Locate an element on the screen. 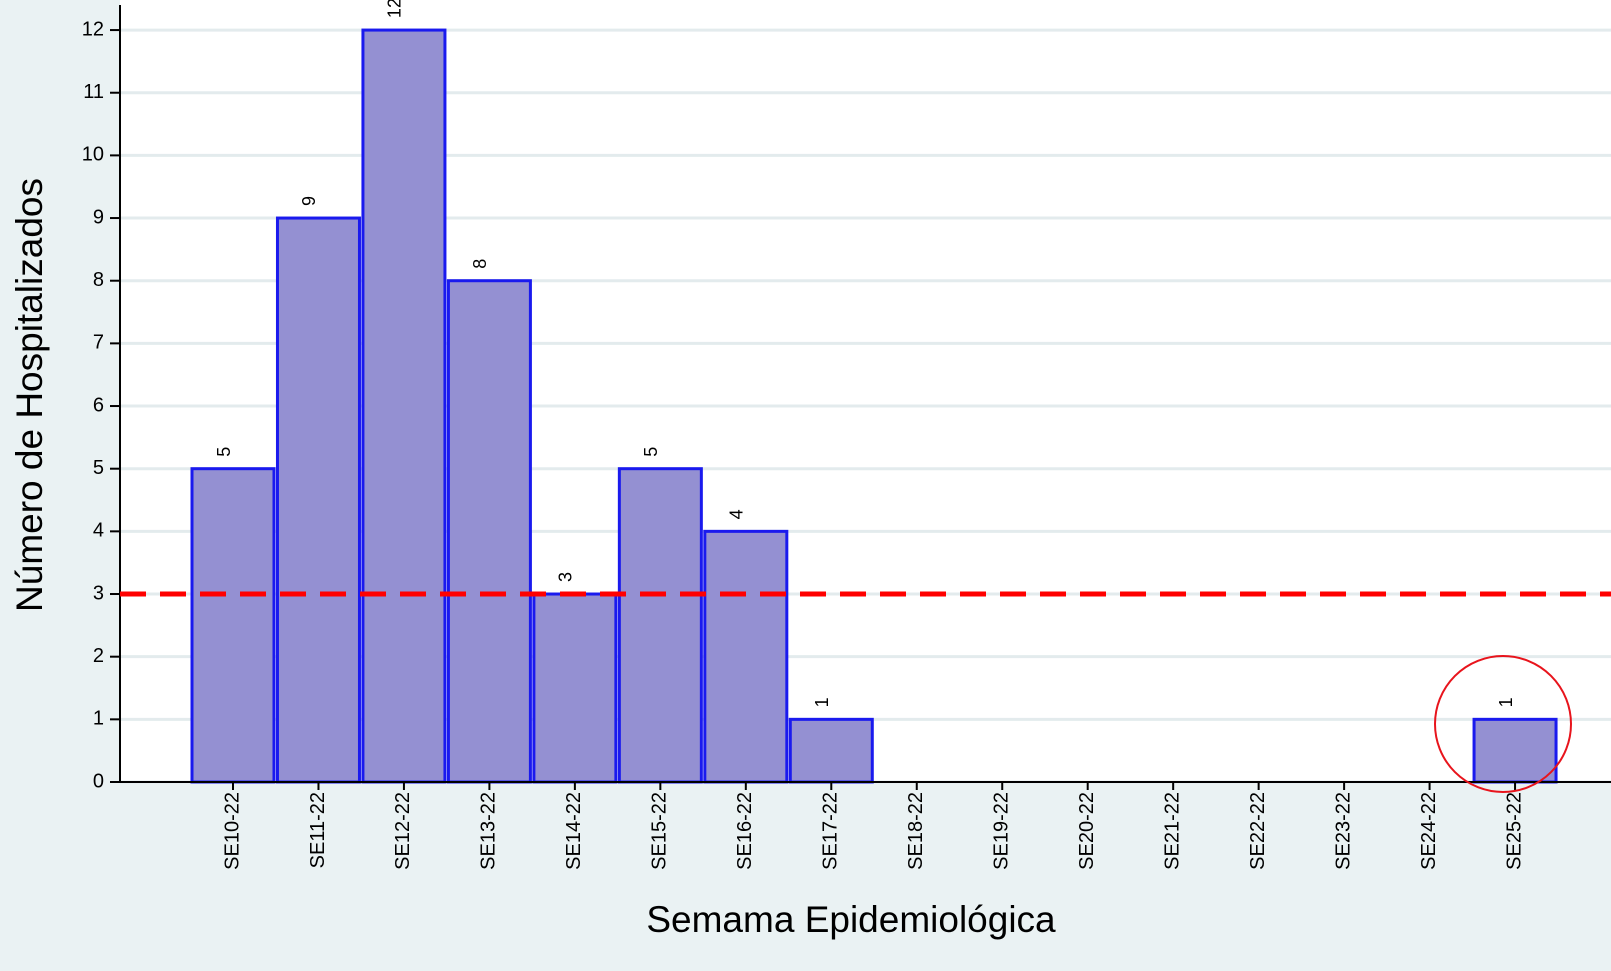 The image size is (1611, 971). x-tick-label: SE12-22 is located at coordinates (403, 831).